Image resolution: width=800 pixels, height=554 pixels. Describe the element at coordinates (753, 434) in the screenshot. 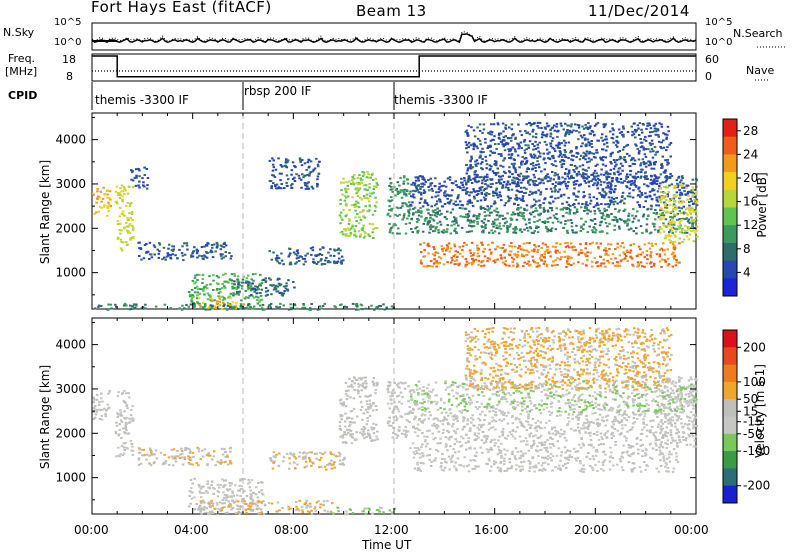

I see `velocity-colorbar-tick-label--50: -50` at that location.